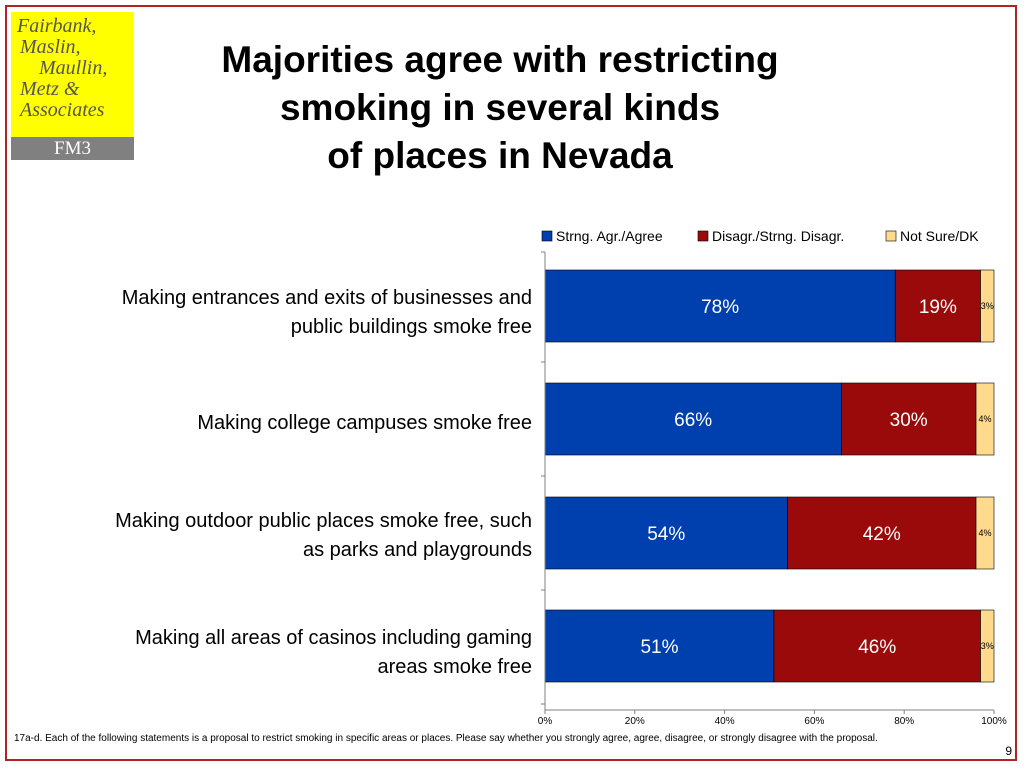 The width and height of the screenshot is (1024, 768). What do you see at coordinates (545, 721) in the screenshot?
I see `x-tick-label: 0%` at bounding box center [545, 721].